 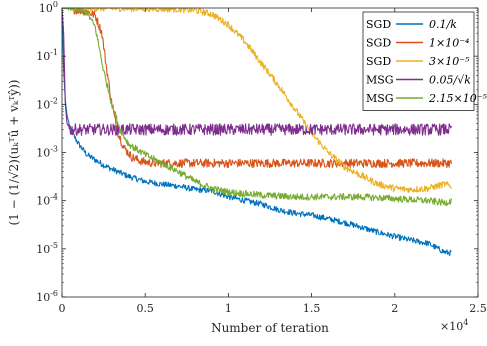 I want to click on x-tick-label: 2.5, so click(x=478, y=308).